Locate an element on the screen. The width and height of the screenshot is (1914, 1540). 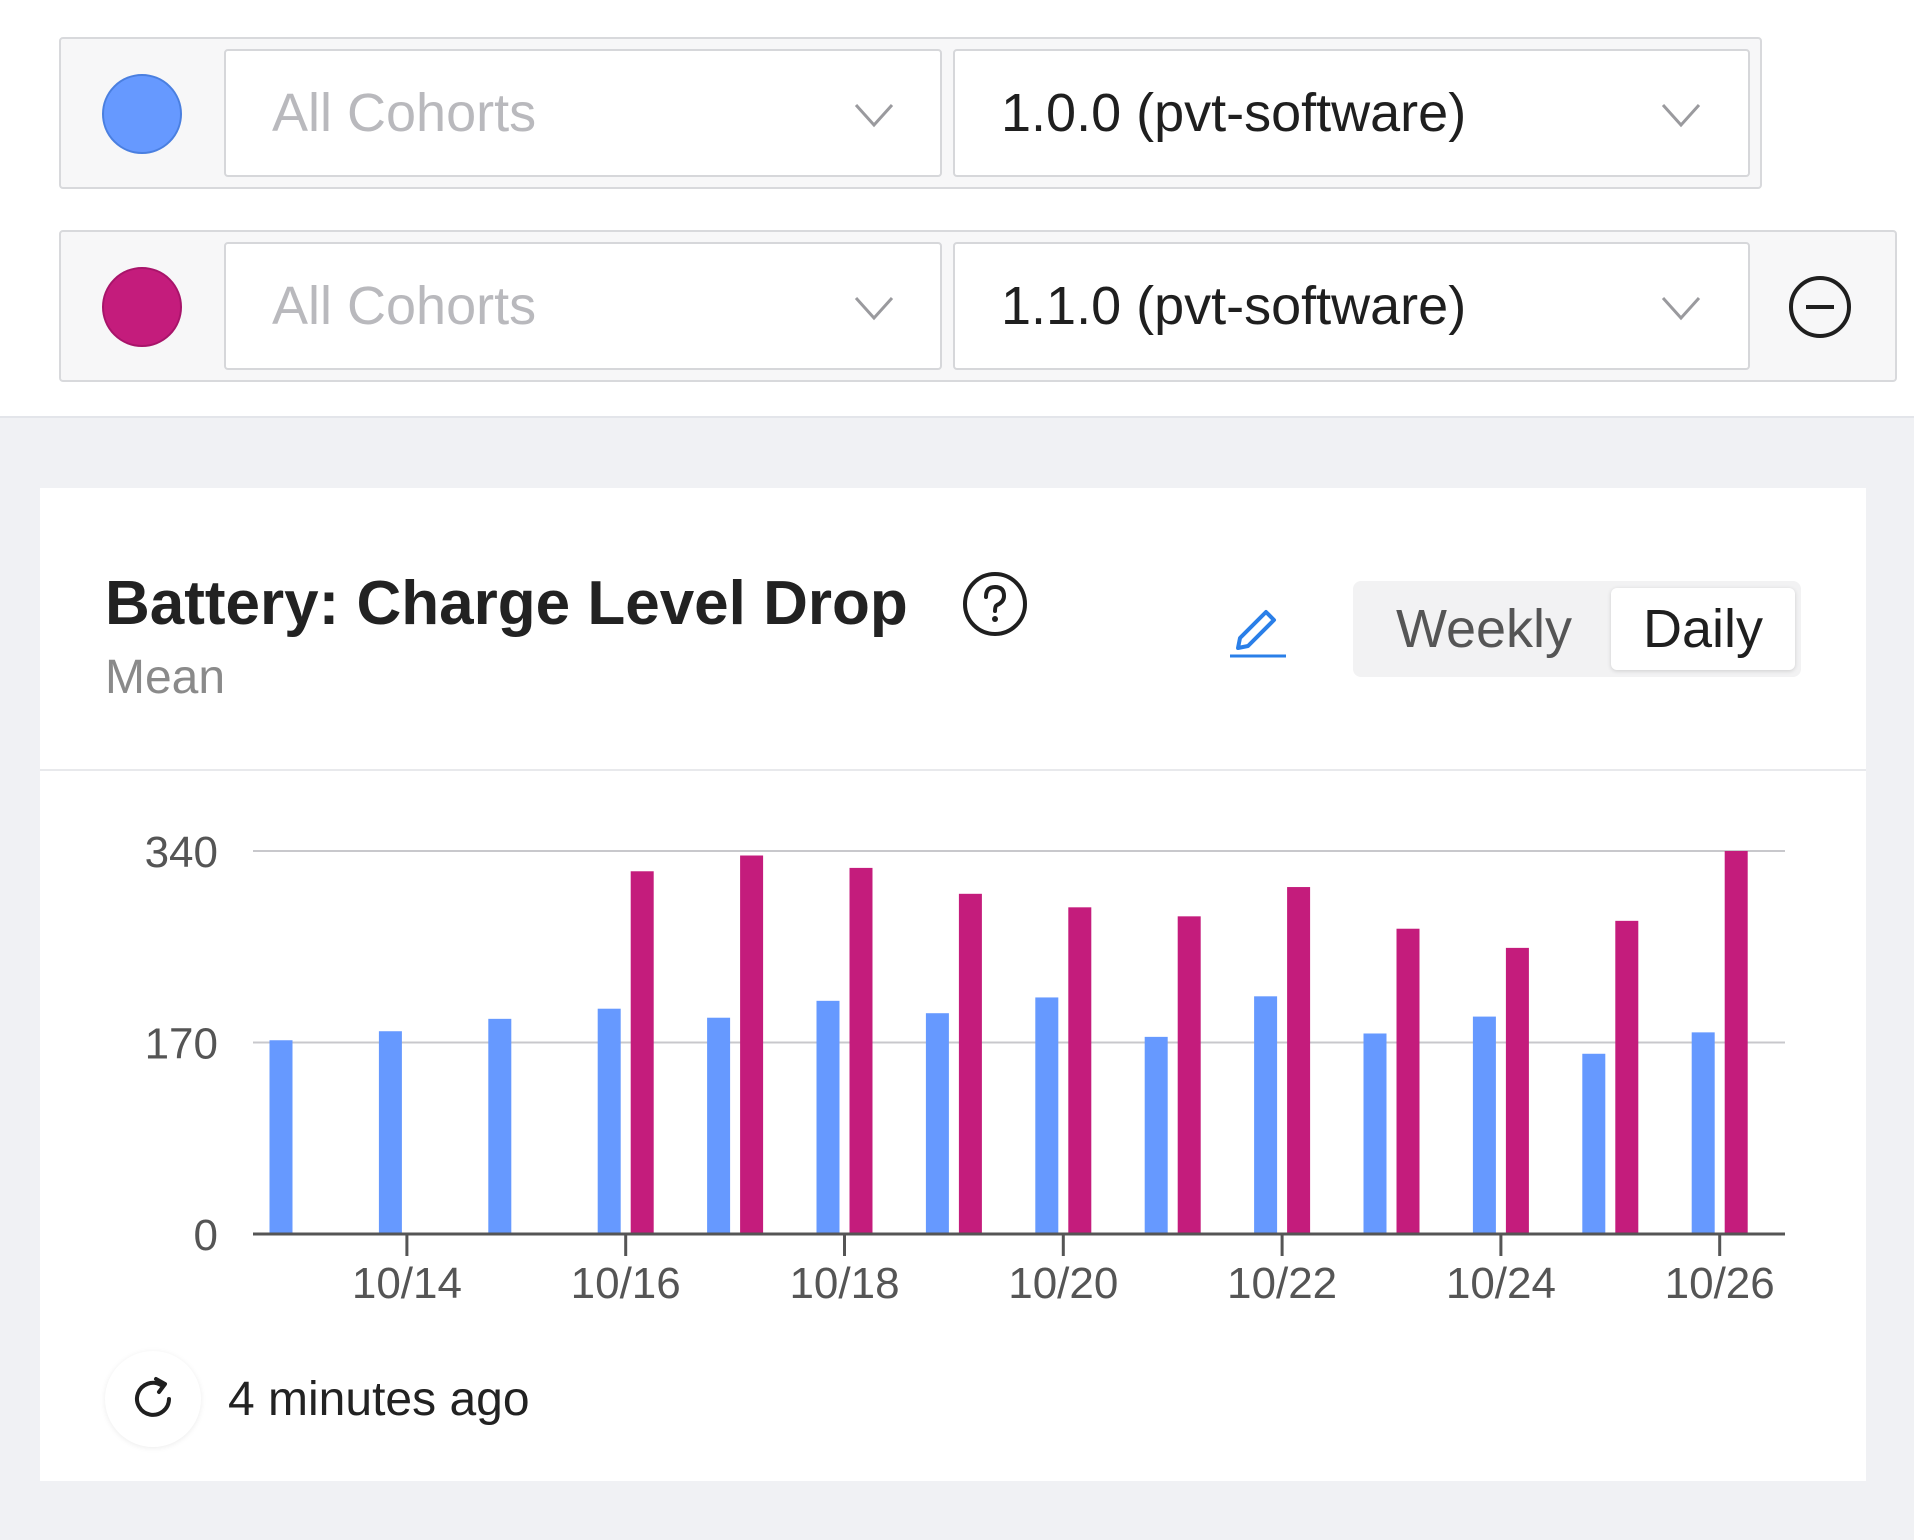
cohort-select-2: All Cohorts is located at coordinates (583, 306).